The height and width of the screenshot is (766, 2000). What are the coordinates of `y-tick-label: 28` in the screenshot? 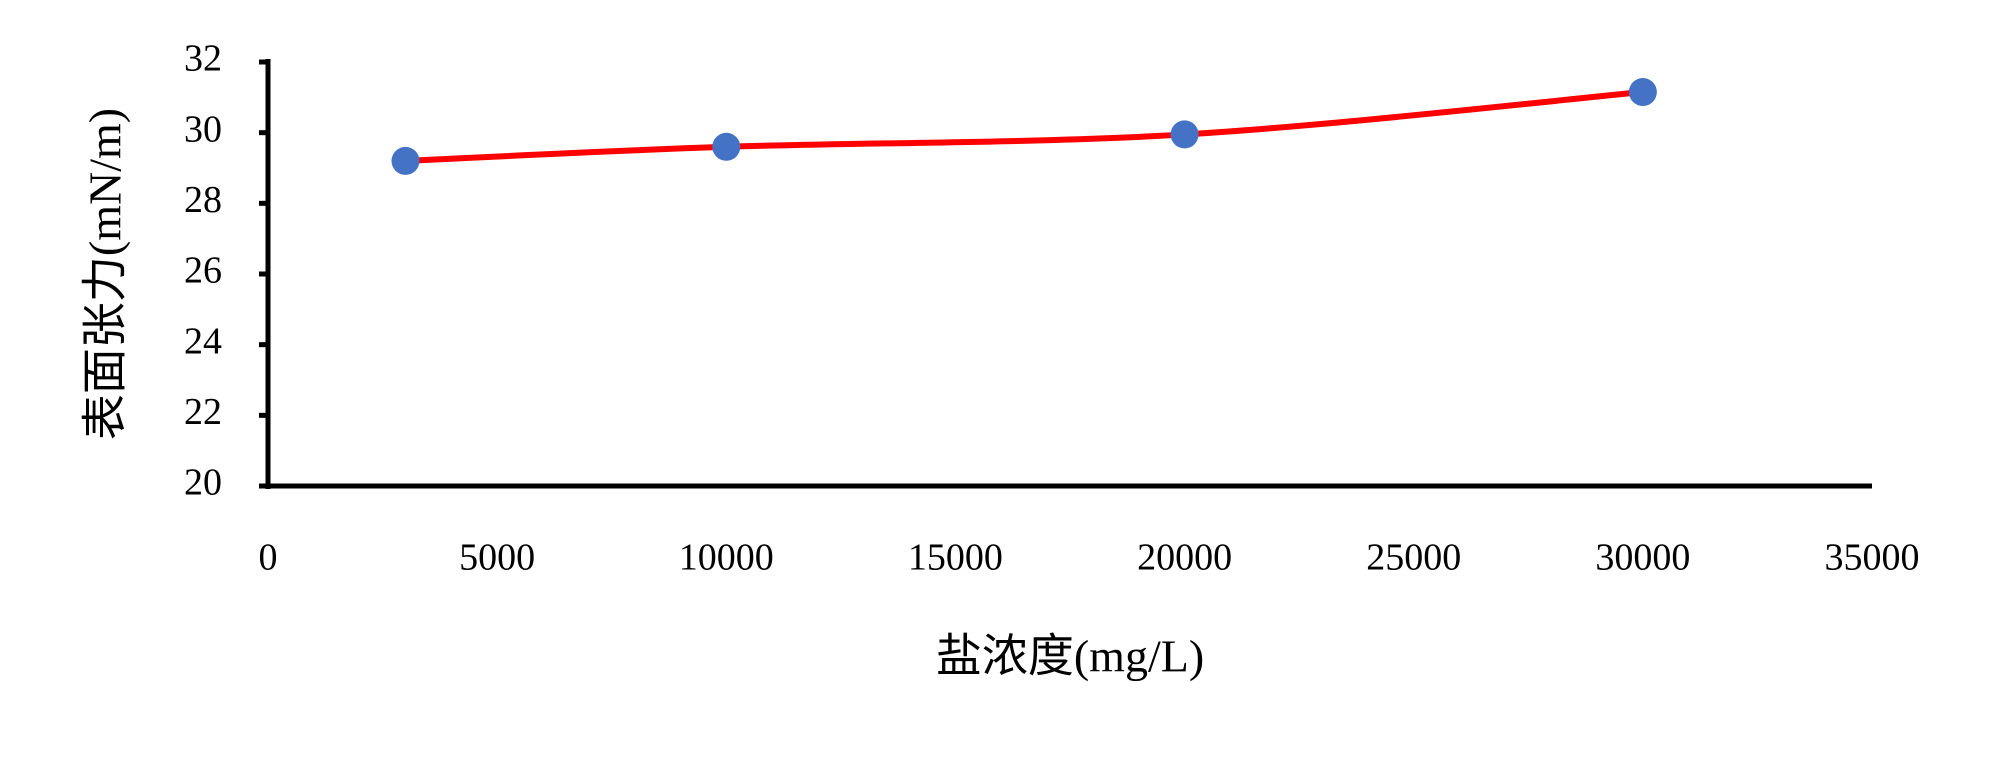 It's located at (203, 200).